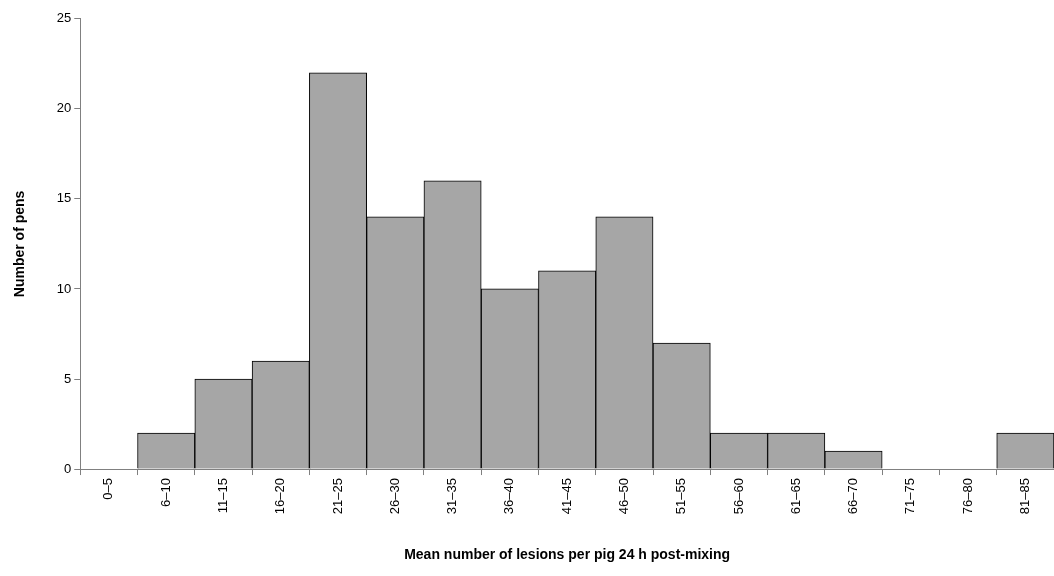 This screenshot has height=576, width=1054. Describe the element at coordinates (223, 496) in the screenshot. I see `x-tick-label: 11–15` at that location.